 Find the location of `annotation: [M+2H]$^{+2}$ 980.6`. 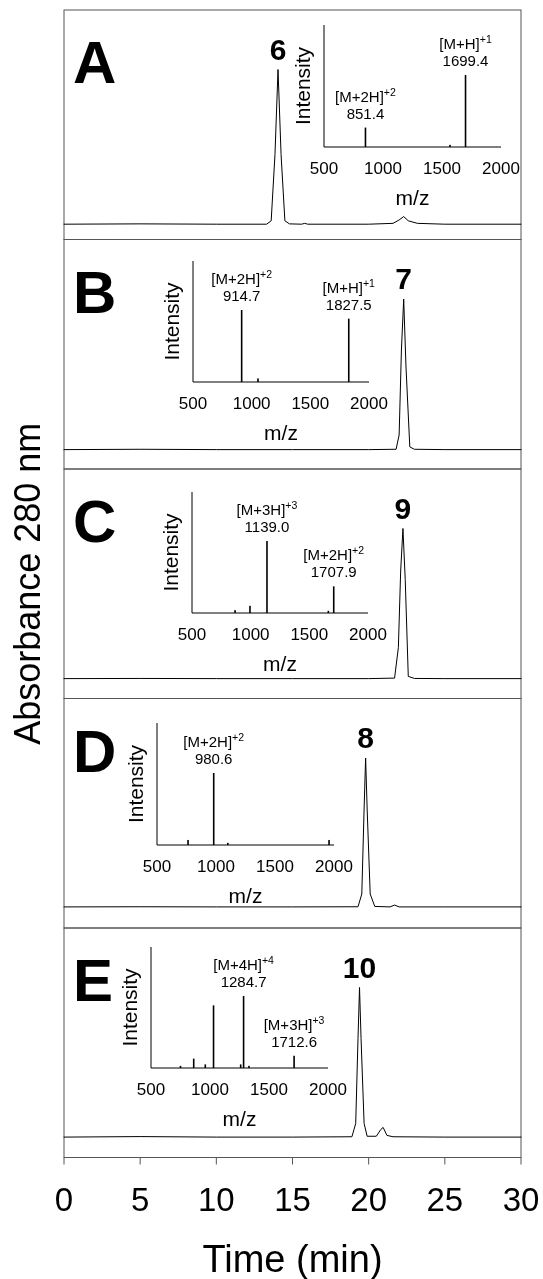

annotation: [M+2H]$^{+2}$ 980.6 is located at coordinates (214, 749).